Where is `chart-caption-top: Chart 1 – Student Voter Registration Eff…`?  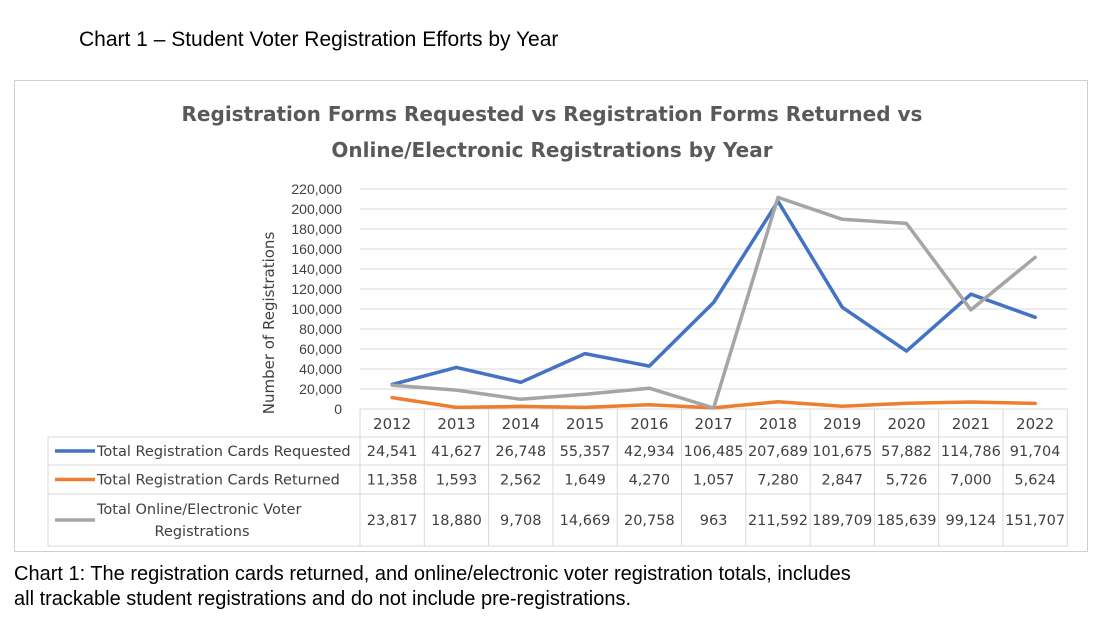 chart-caption-top: Chart 1 – Student Voter Registration Eff… is located at coordinates (319, 39).